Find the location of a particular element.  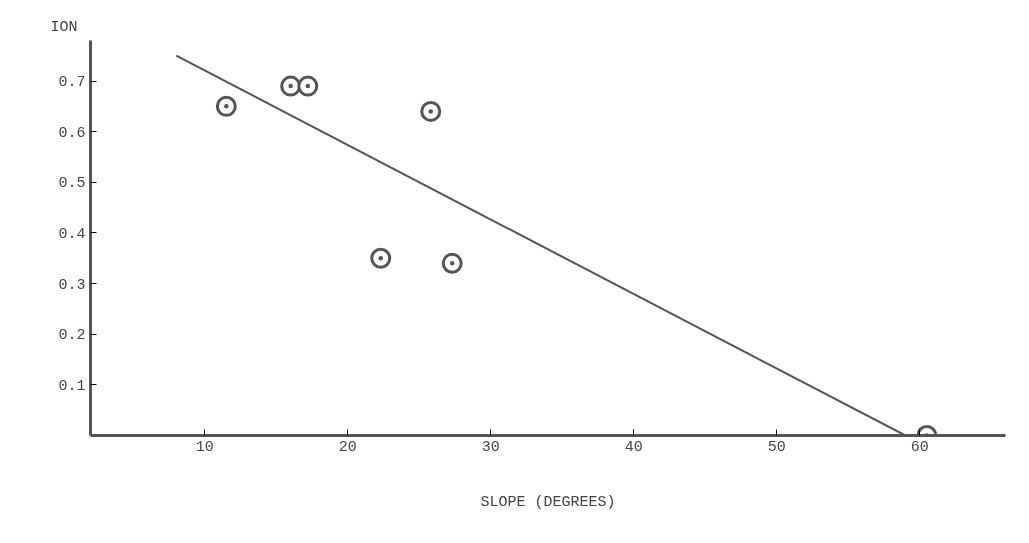

y-tick-label: 0.5 is located at coordinates (72, 184).